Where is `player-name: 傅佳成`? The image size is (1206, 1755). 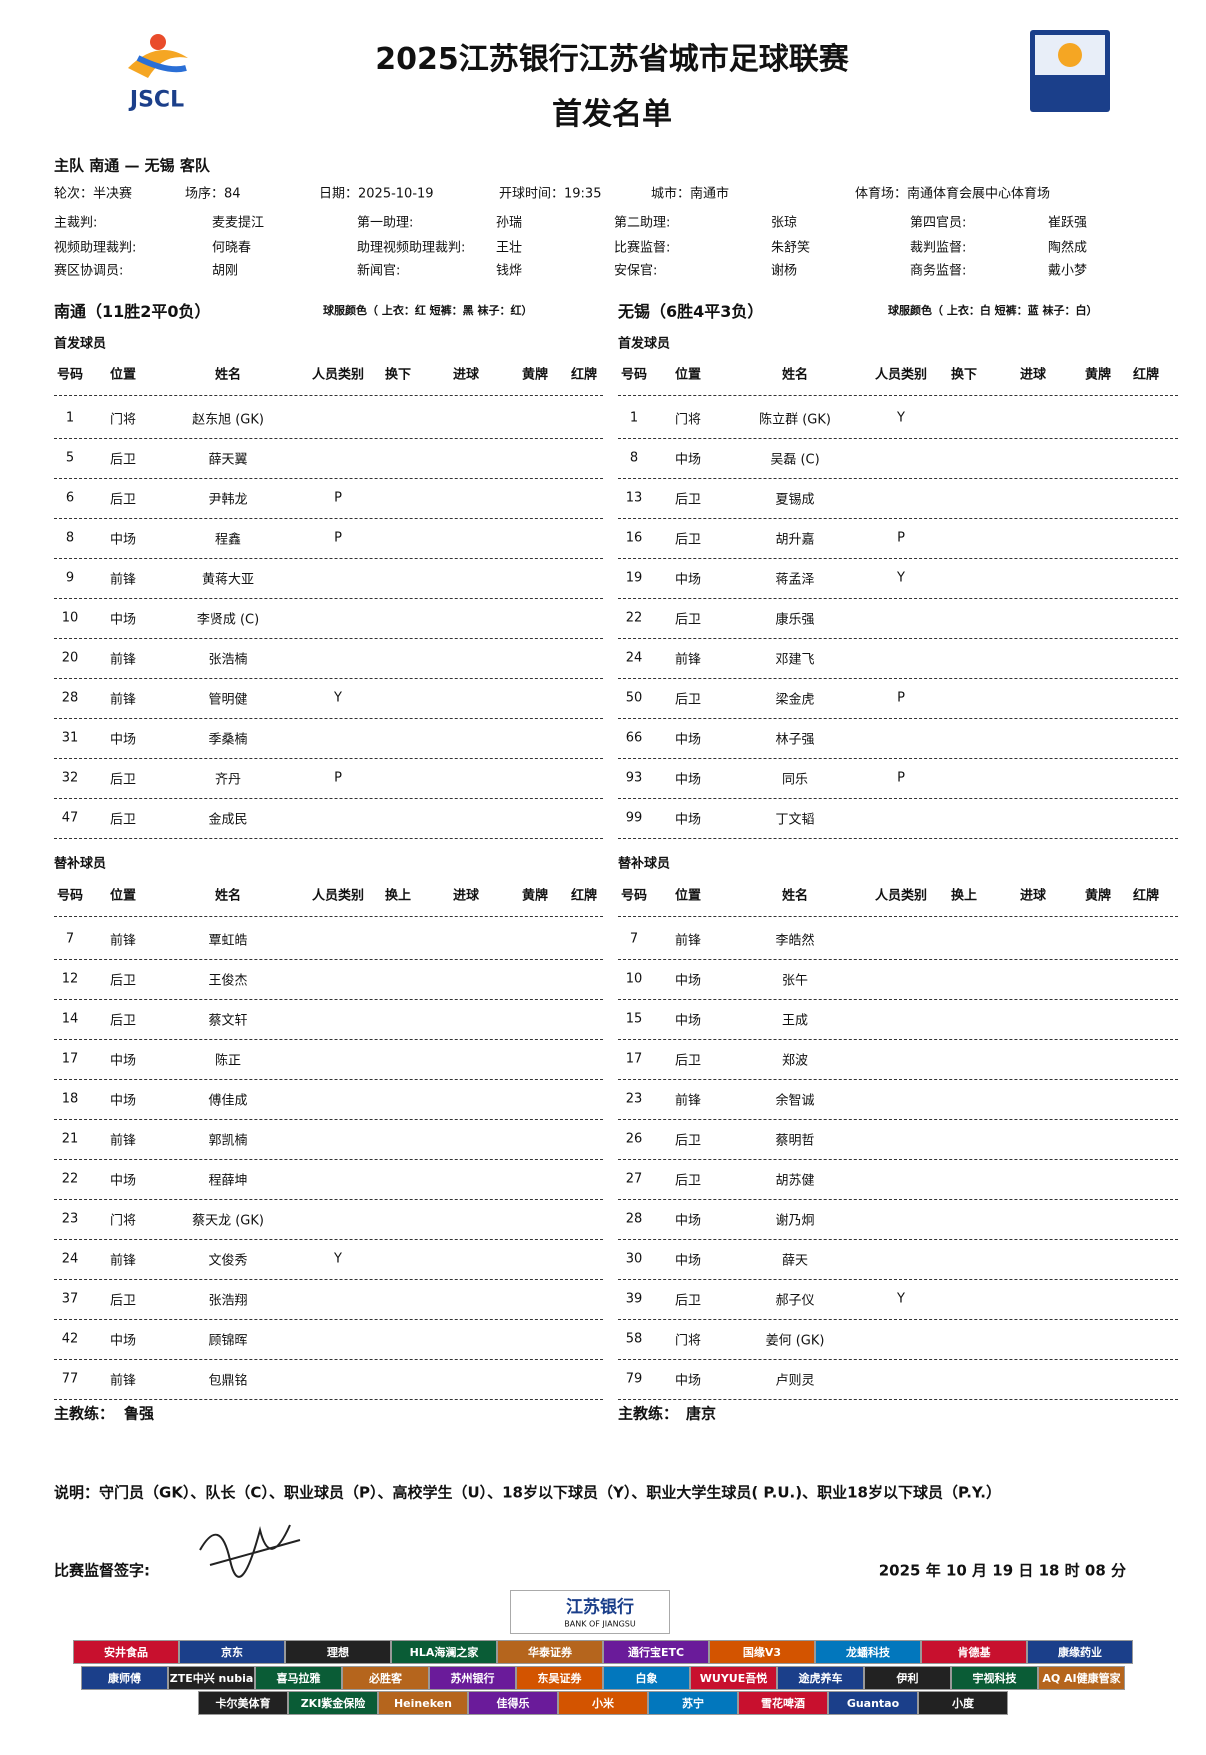 player-name: 傅佳成 is located at coordinates (228, 1101).